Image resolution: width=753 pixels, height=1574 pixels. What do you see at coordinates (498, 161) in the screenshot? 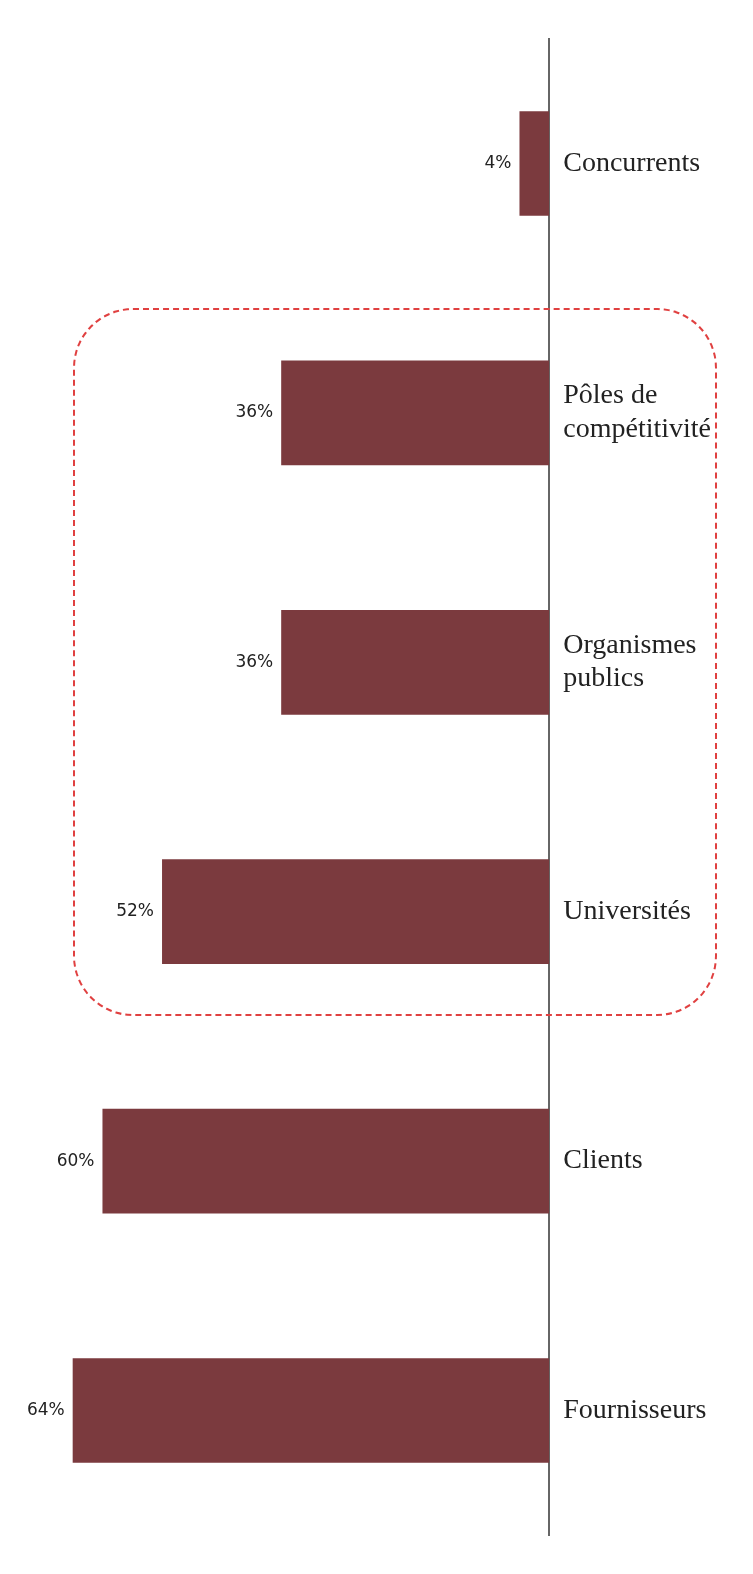
I see `data-label: 4%` at bounding box center [498, 161].